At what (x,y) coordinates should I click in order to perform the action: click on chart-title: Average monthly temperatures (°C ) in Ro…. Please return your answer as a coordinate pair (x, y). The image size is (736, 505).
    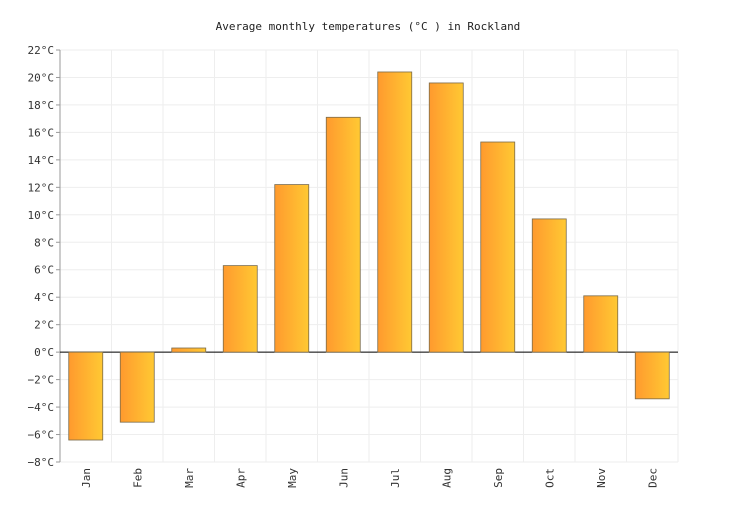
    Looking at the image, I should click on (368, 26).